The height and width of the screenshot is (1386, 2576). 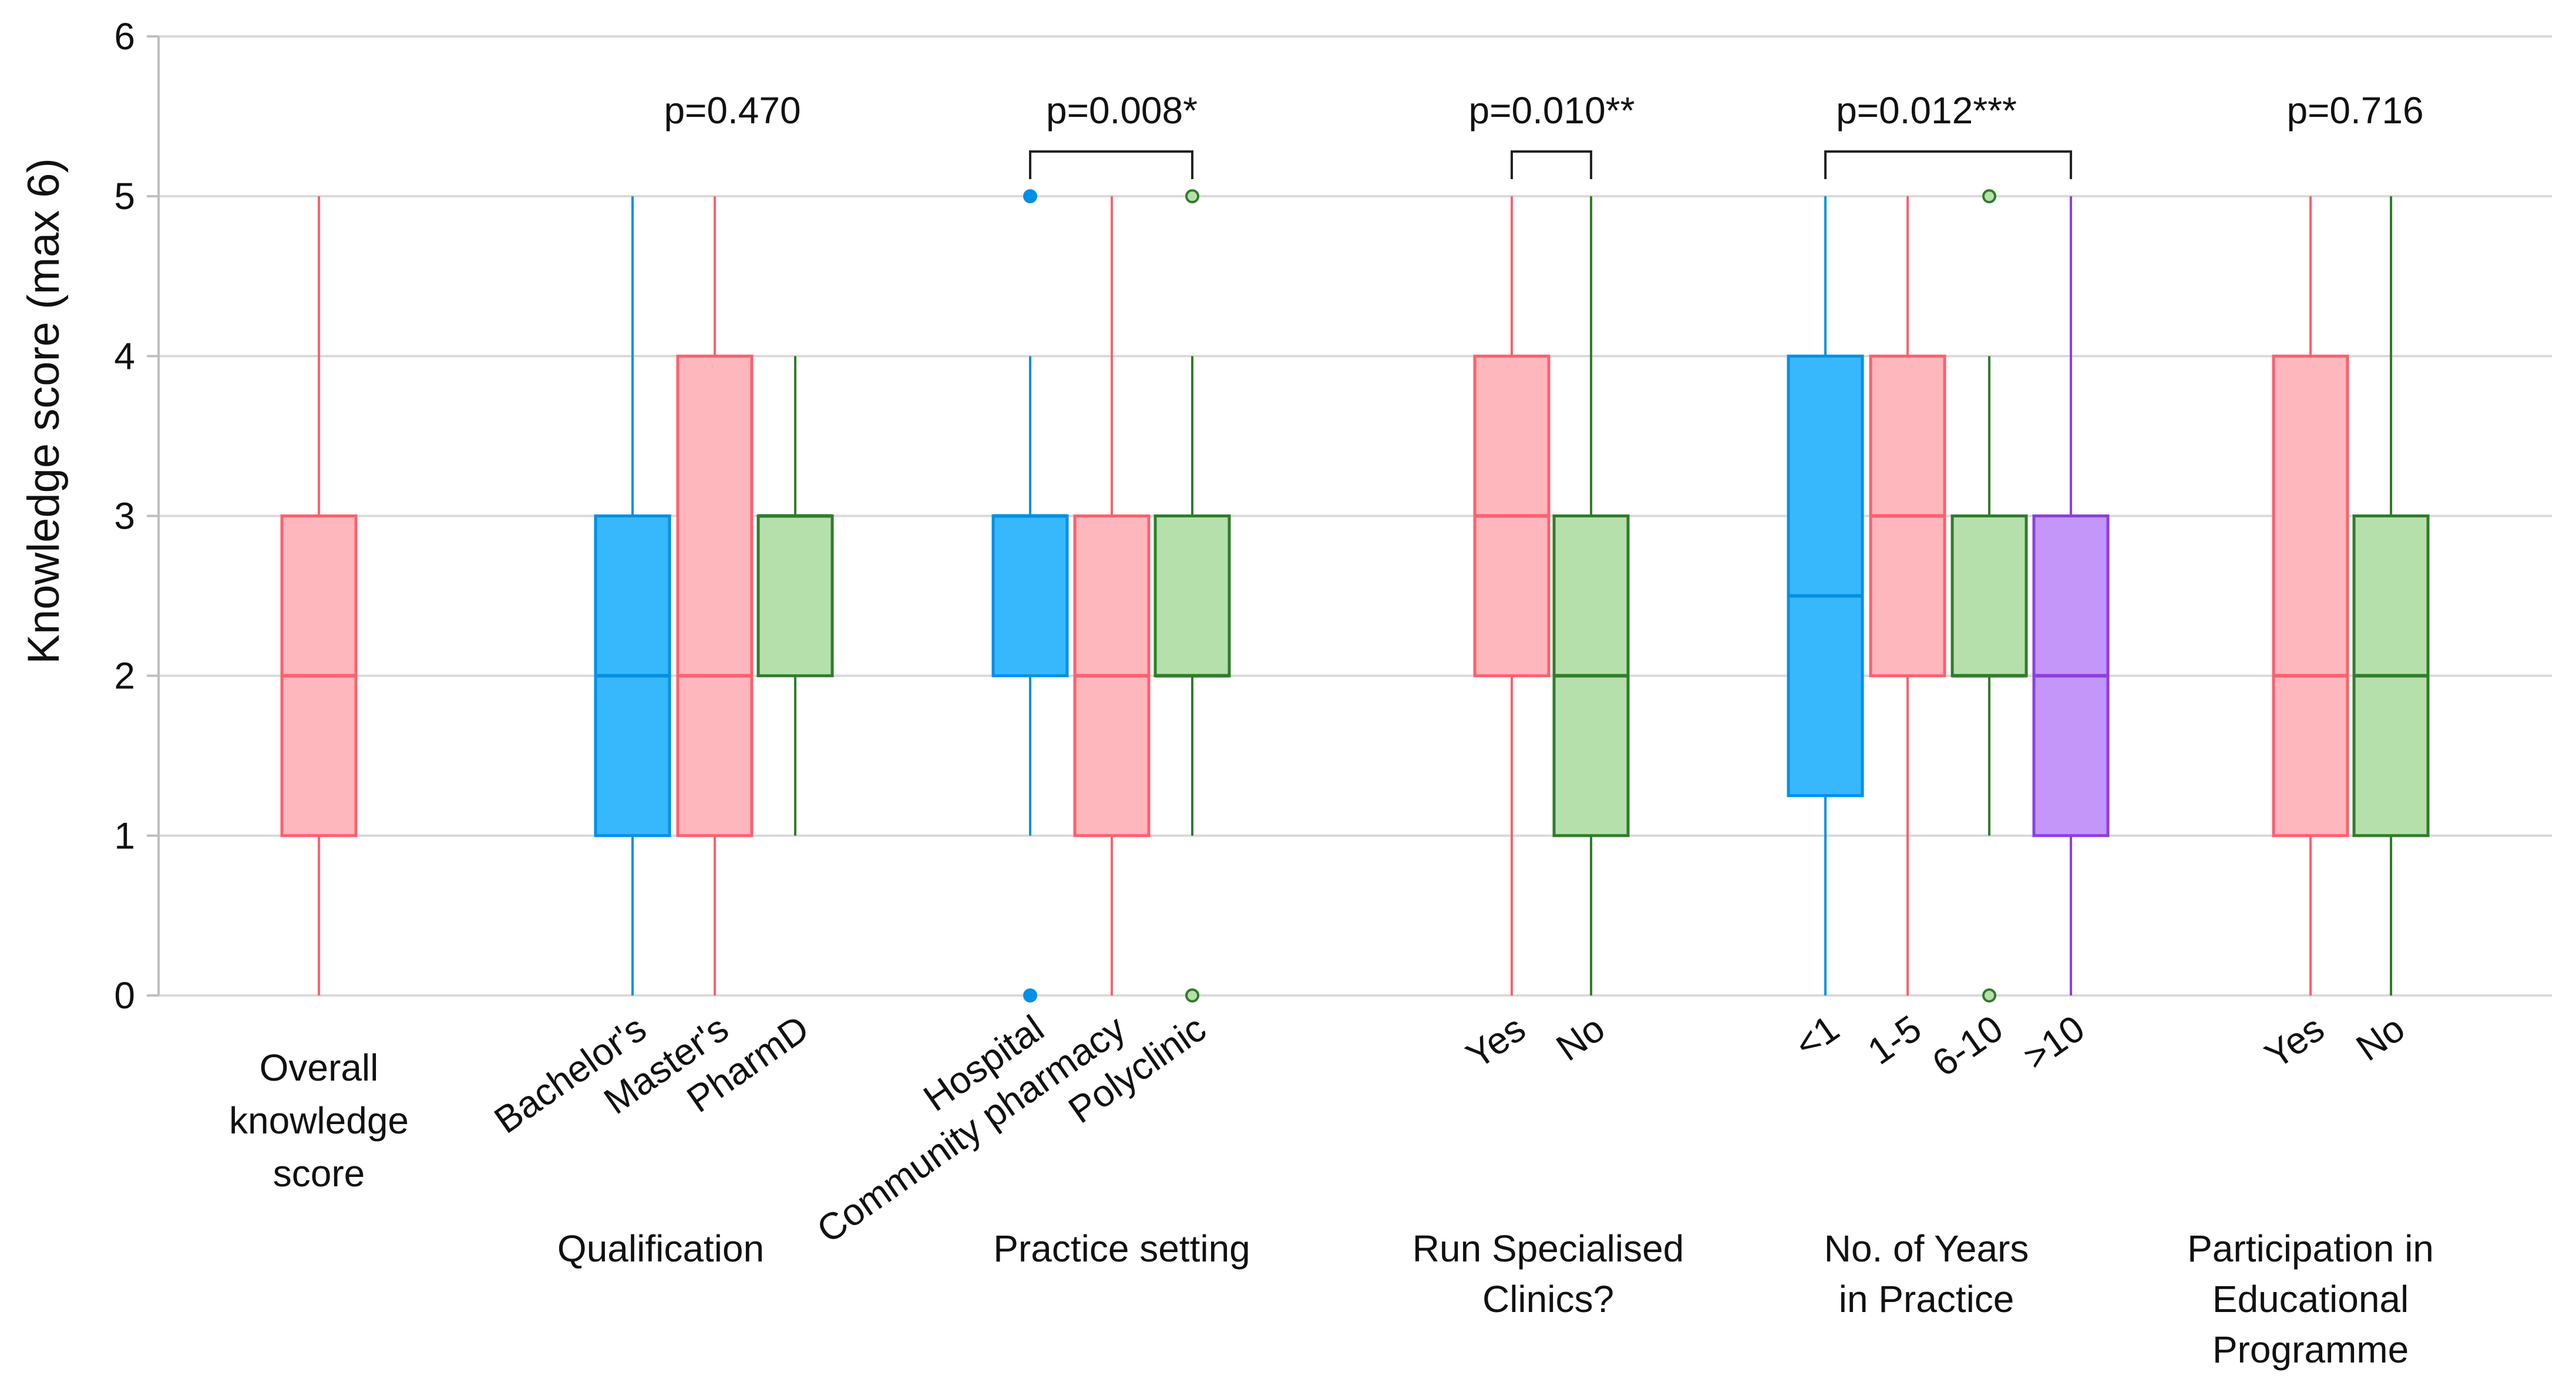 I want to click on box-clinics-yes, so click(x=1512, y=595).